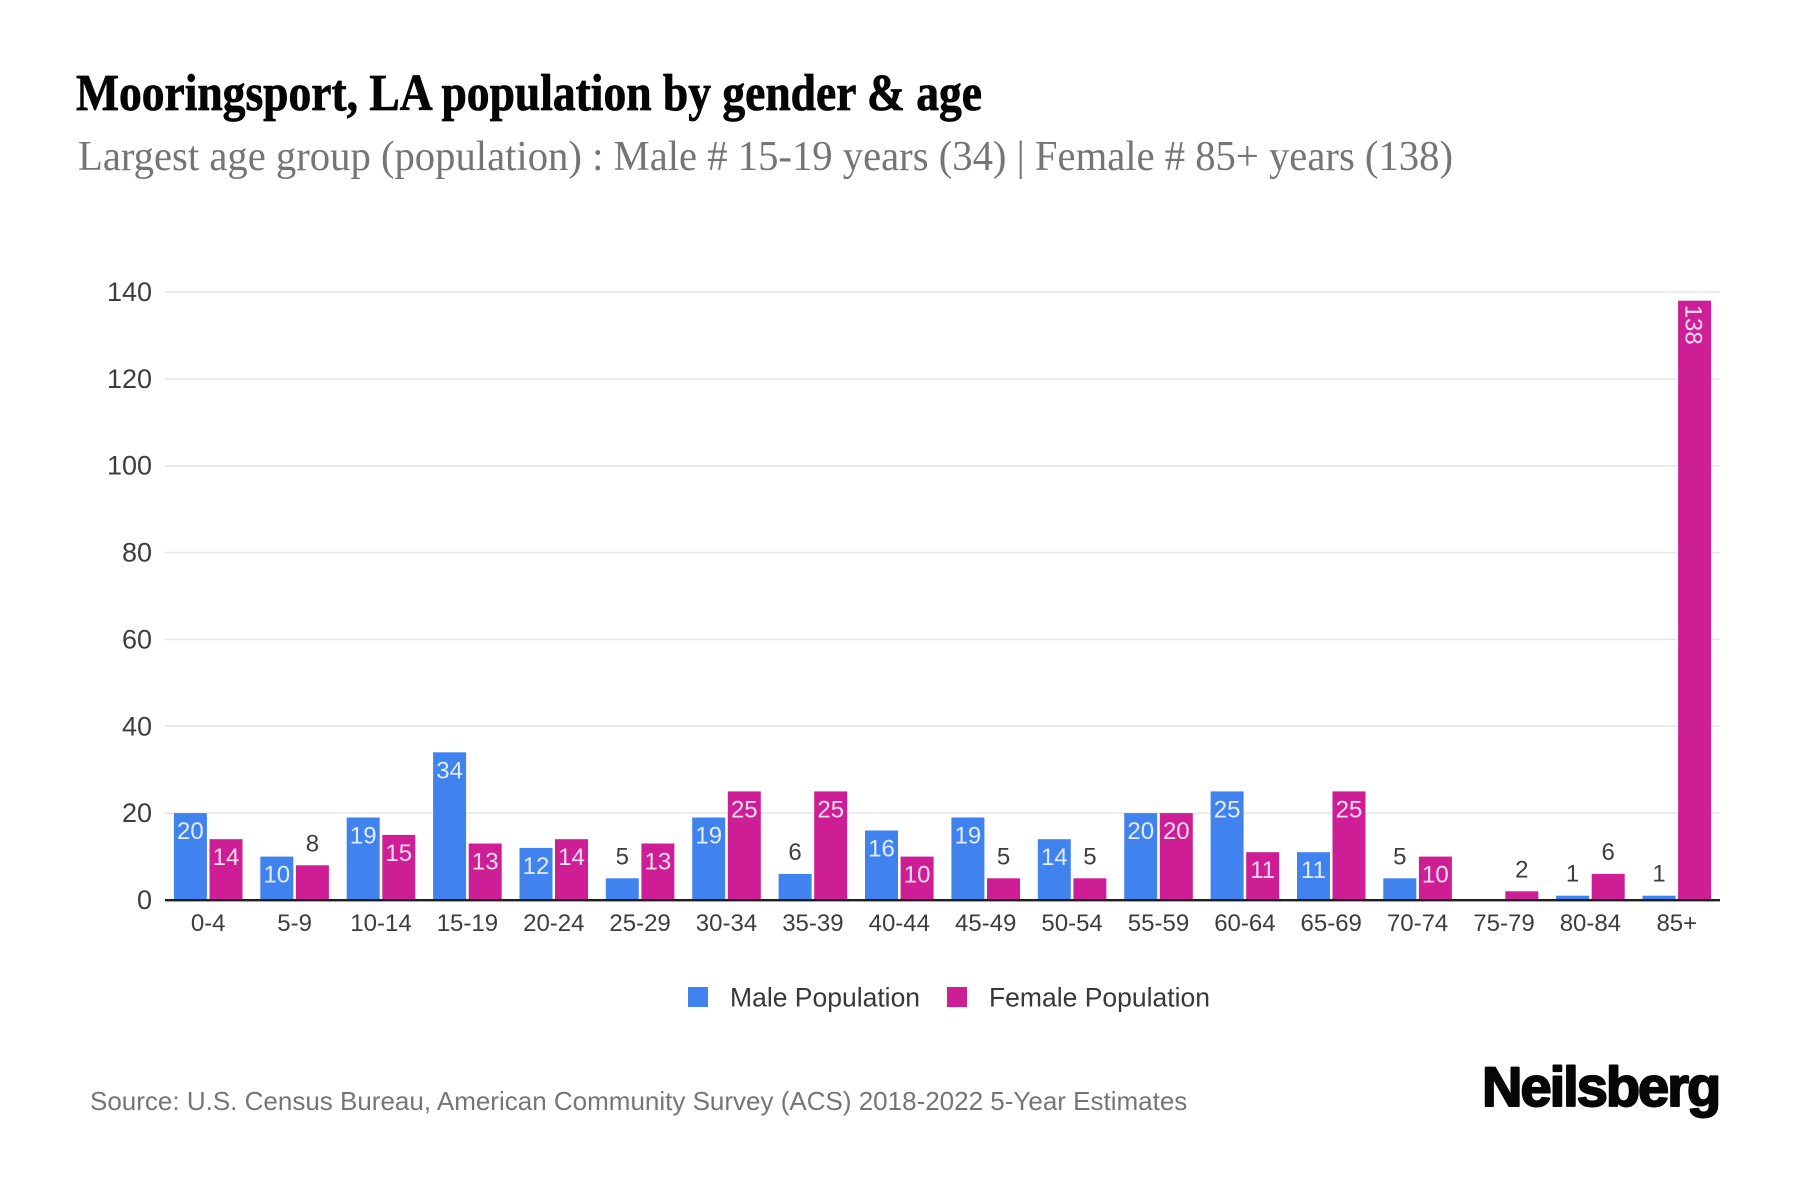 This screenshot has height=1200, width=1800. What do you see at coordinates (553, 923) in the screenshot?
I see `svg-text: 20-24` at bounding box center [553, 923].